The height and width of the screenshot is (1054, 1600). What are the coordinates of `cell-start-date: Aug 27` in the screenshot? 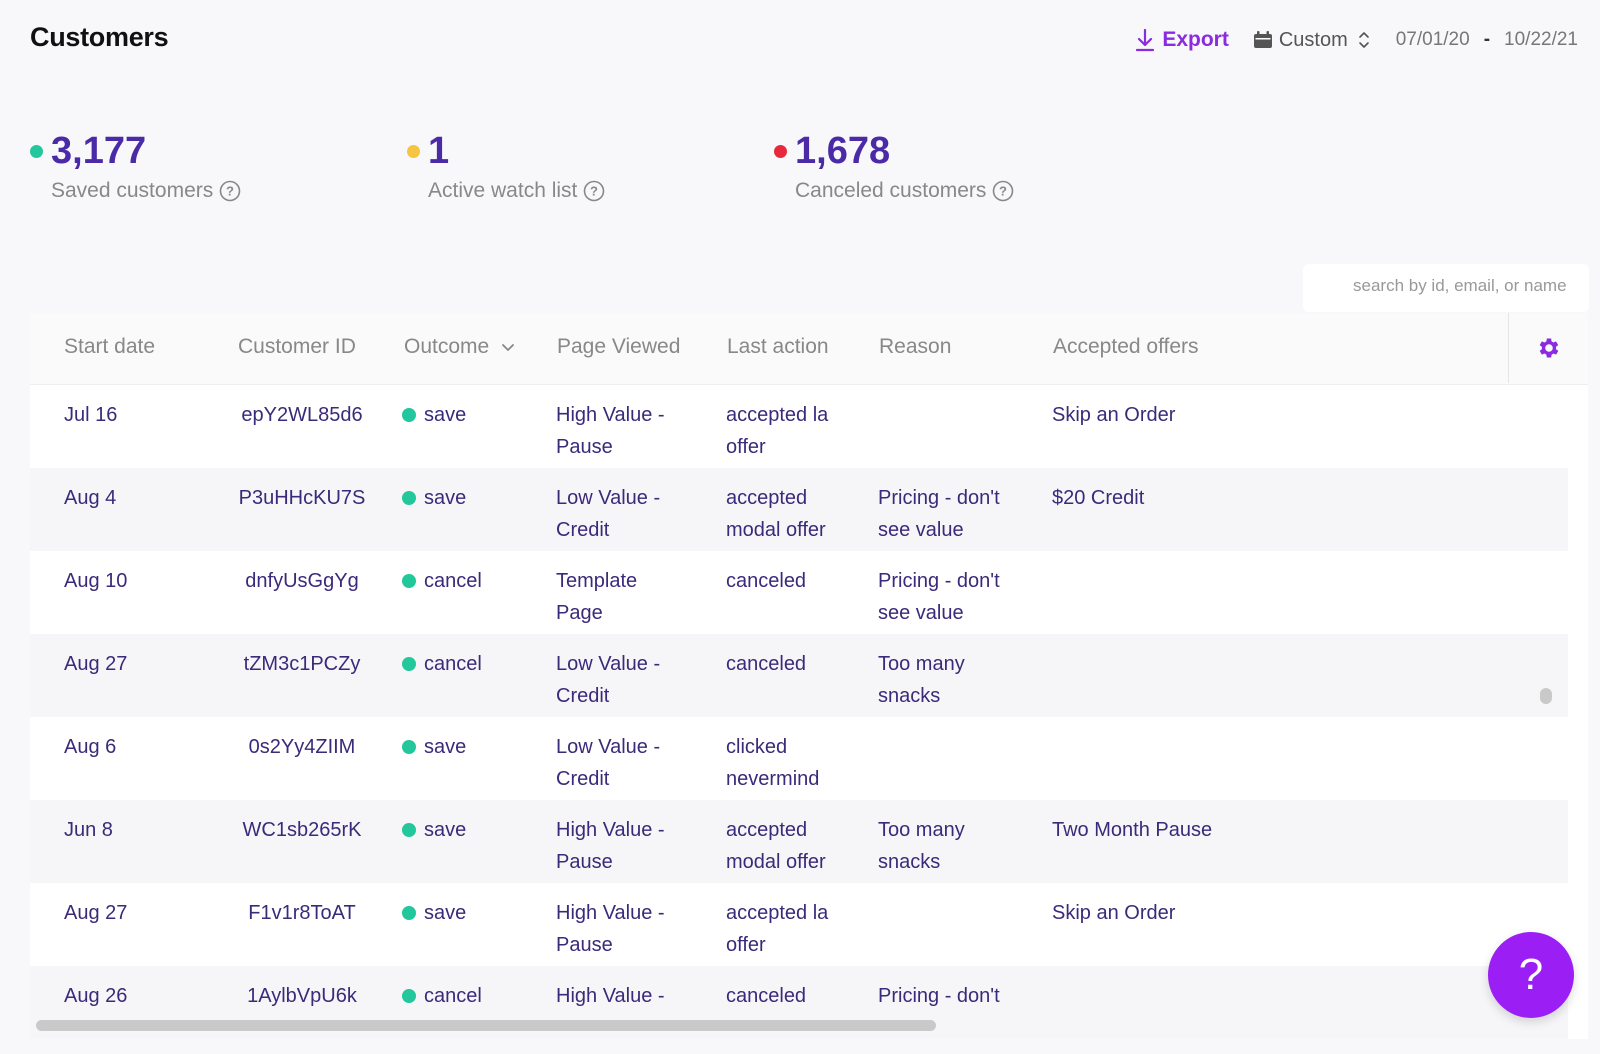 It's located at (96, 664).